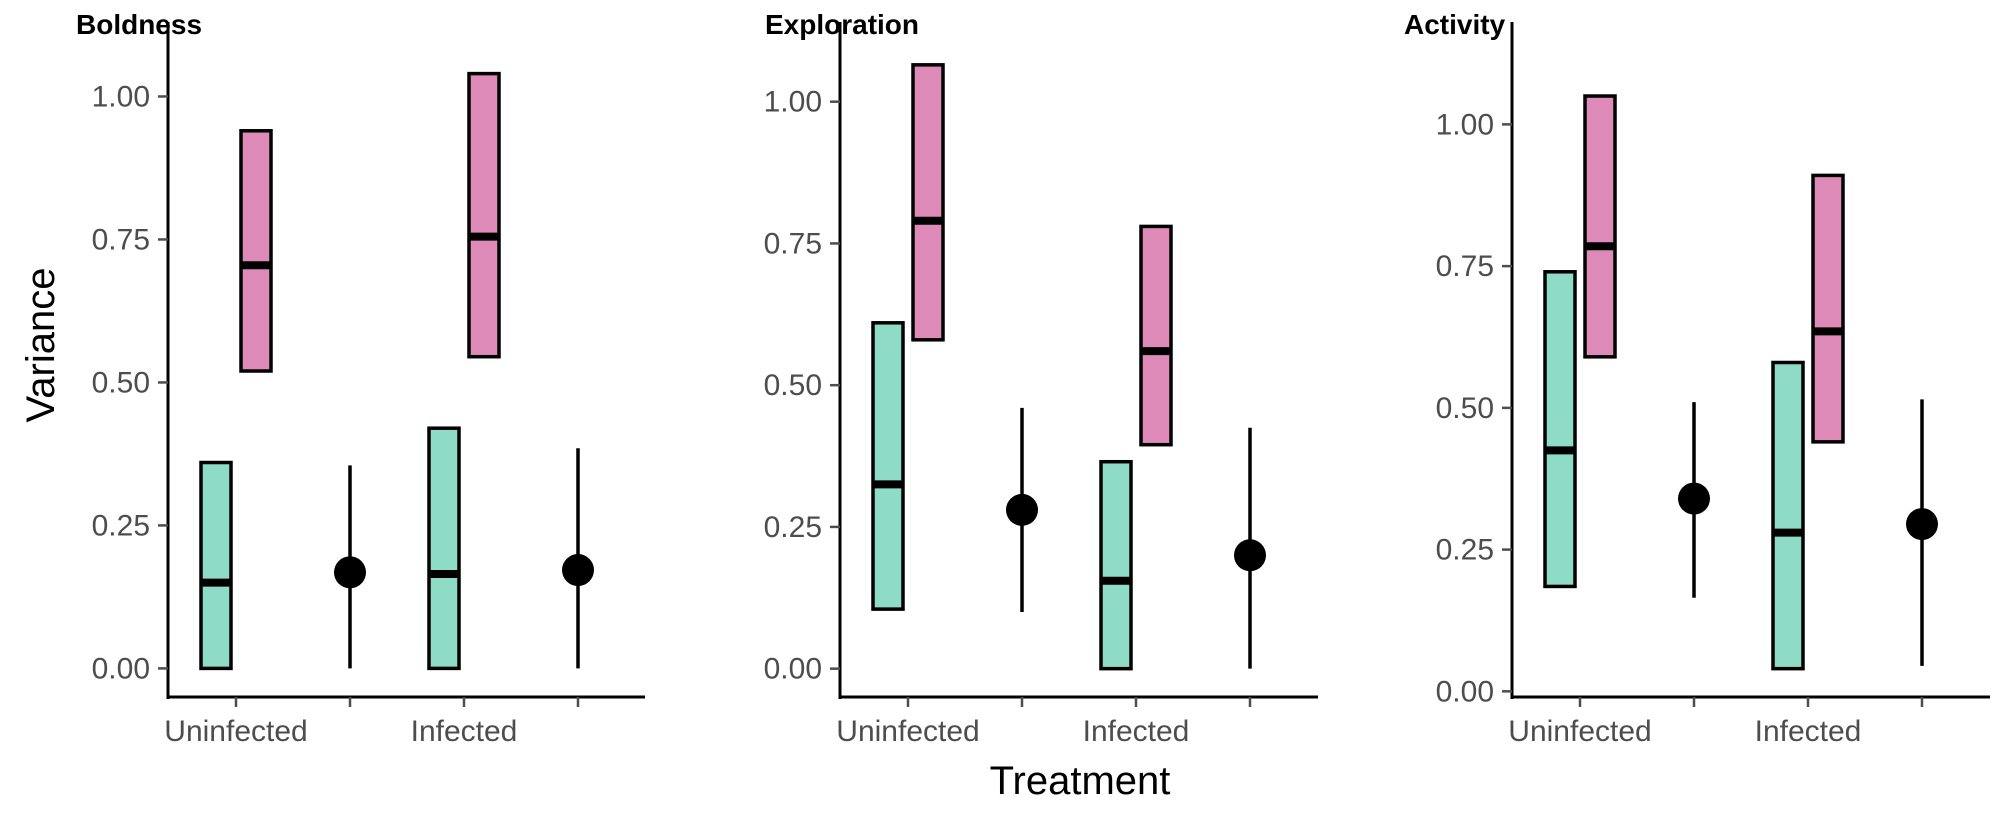  What do you see at coordinates (1022, 509) in the screenshot?
I see `pointrange-point-exploration-uninfected` at bounding box center [1022, 509].